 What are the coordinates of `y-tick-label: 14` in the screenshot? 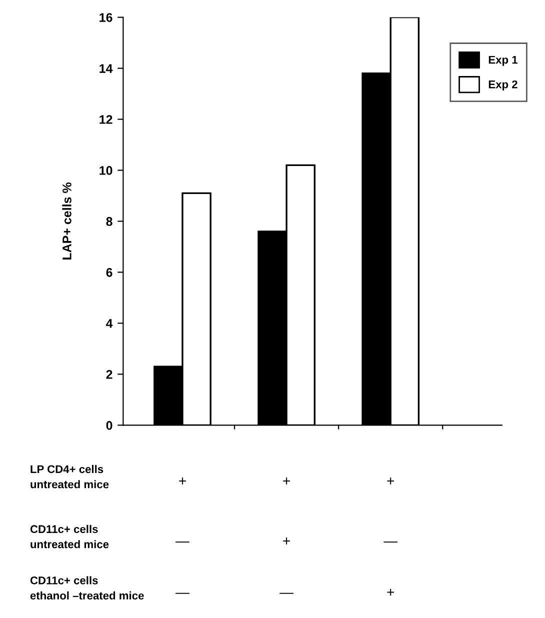 It's located at (106, 68).